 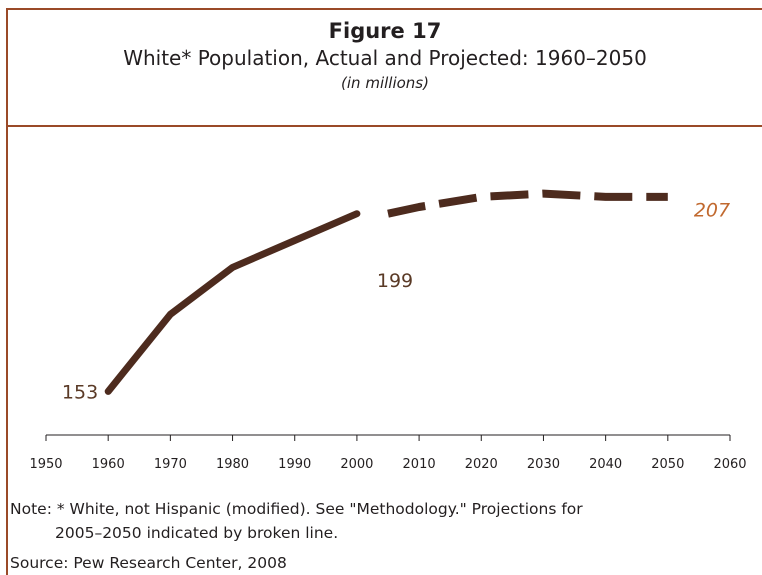 I want to click on x-tick-label-1960: 1960, so click(x=108, y=464).